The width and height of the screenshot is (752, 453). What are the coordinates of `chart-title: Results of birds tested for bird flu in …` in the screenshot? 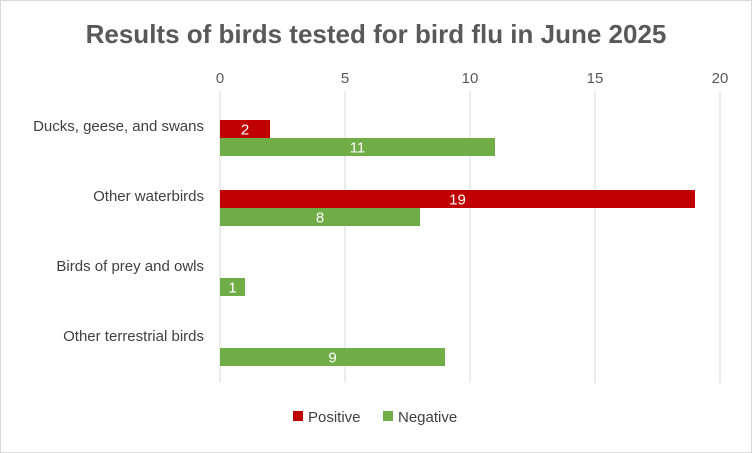 It's located at (376, 34).